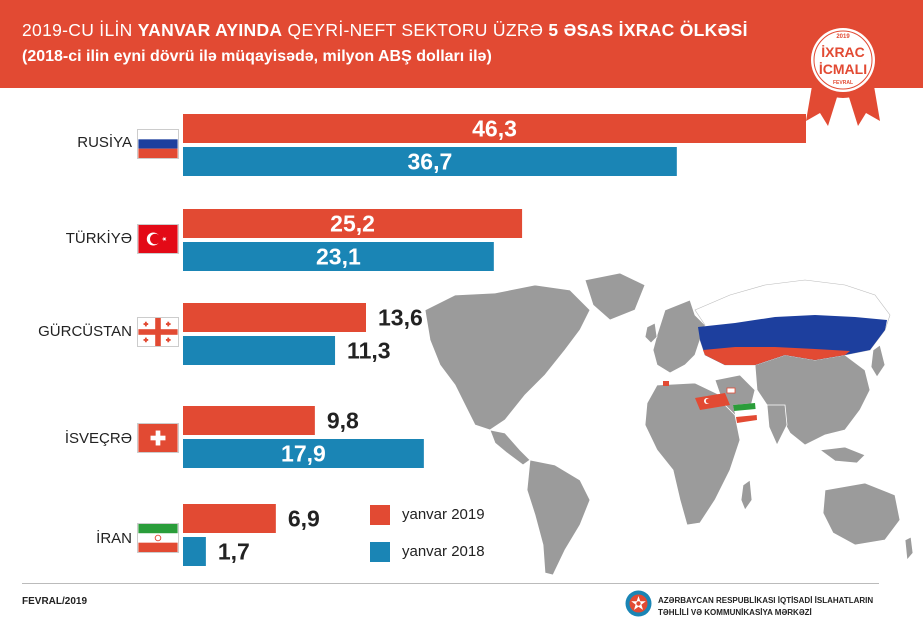  Describe the element at coordinates (210, 30) in the screenshot. I see `title-bold-period: YANVAR AYINDA` at that location.